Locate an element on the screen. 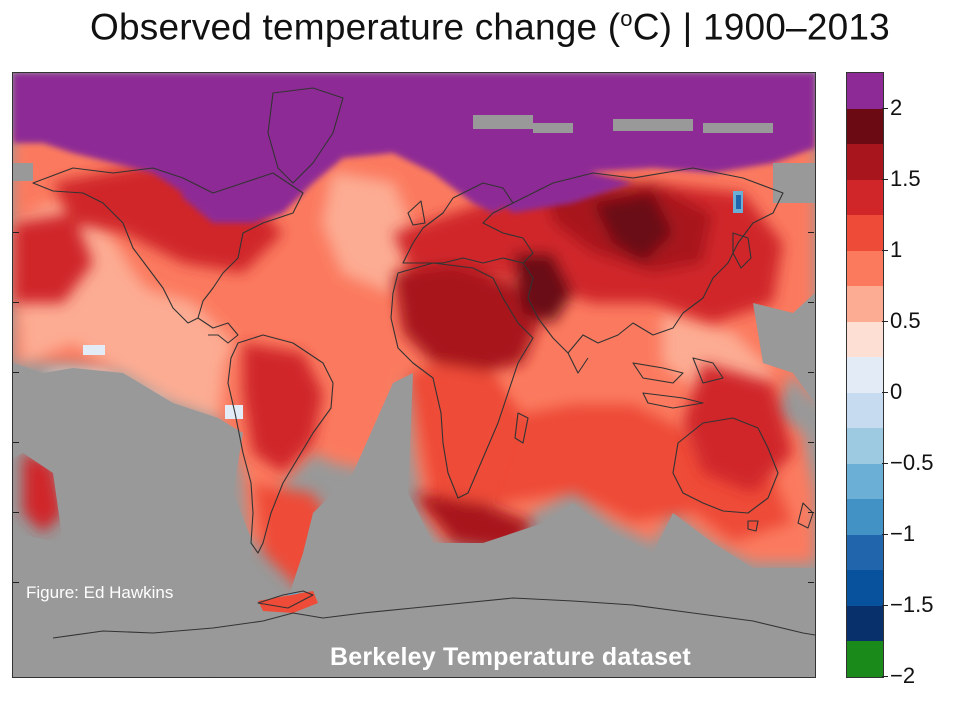 This screenshot has height=720, width=960. coastline-greenland is located at coordinates (305, 135).